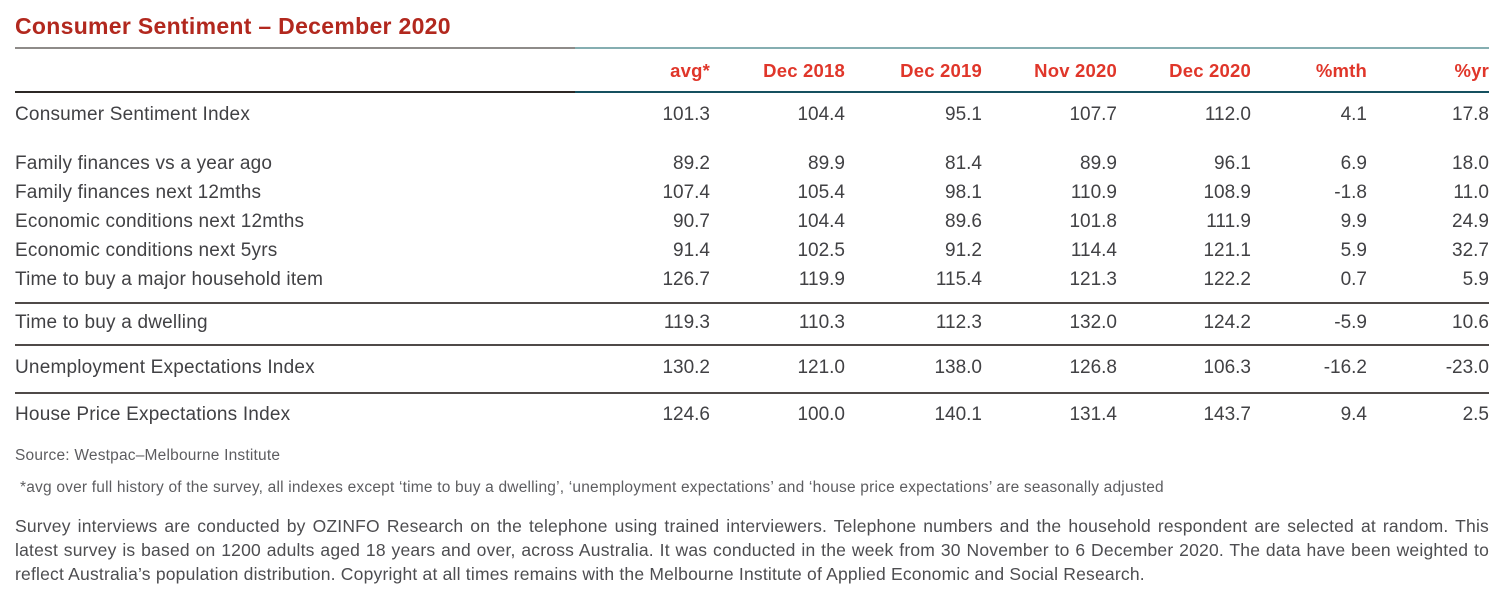 The image size is (1501, 612). I want to click on header-empty-label, so click(295, 71).